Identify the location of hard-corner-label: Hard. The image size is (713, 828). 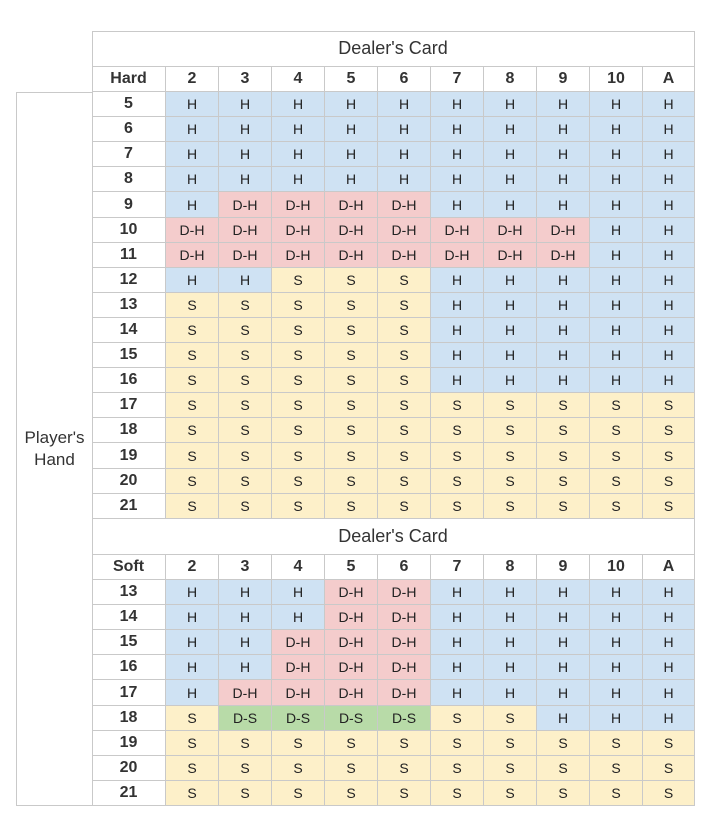
(129, 79).